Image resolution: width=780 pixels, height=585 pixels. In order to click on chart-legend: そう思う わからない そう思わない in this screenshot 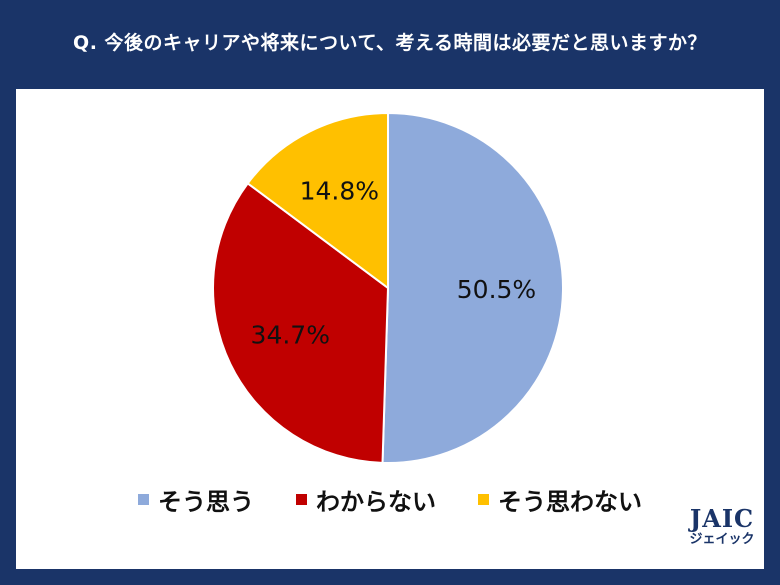, I will do `click(390, 499)`.